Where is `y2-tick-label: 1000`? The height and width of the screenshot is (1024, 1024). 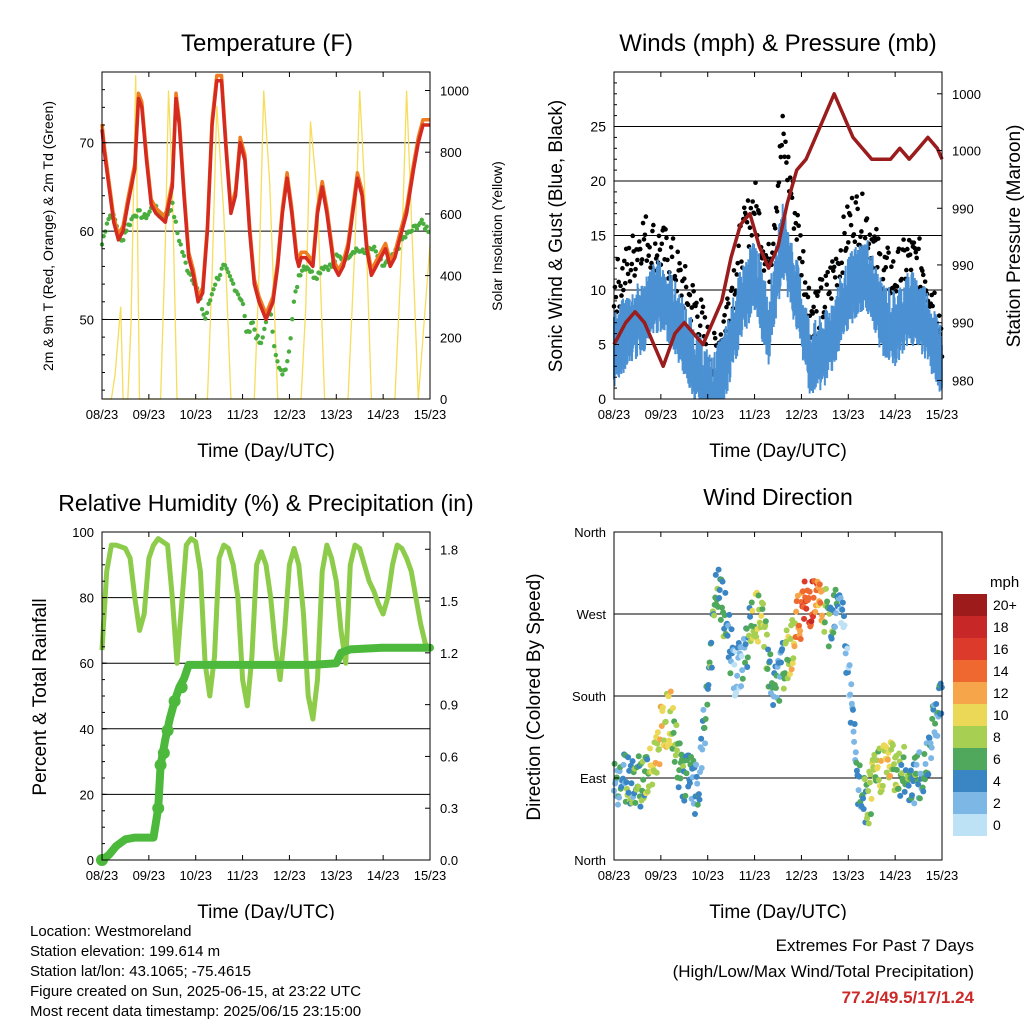 y2-tick-label: 1000 is located at coordinates (454, 91).